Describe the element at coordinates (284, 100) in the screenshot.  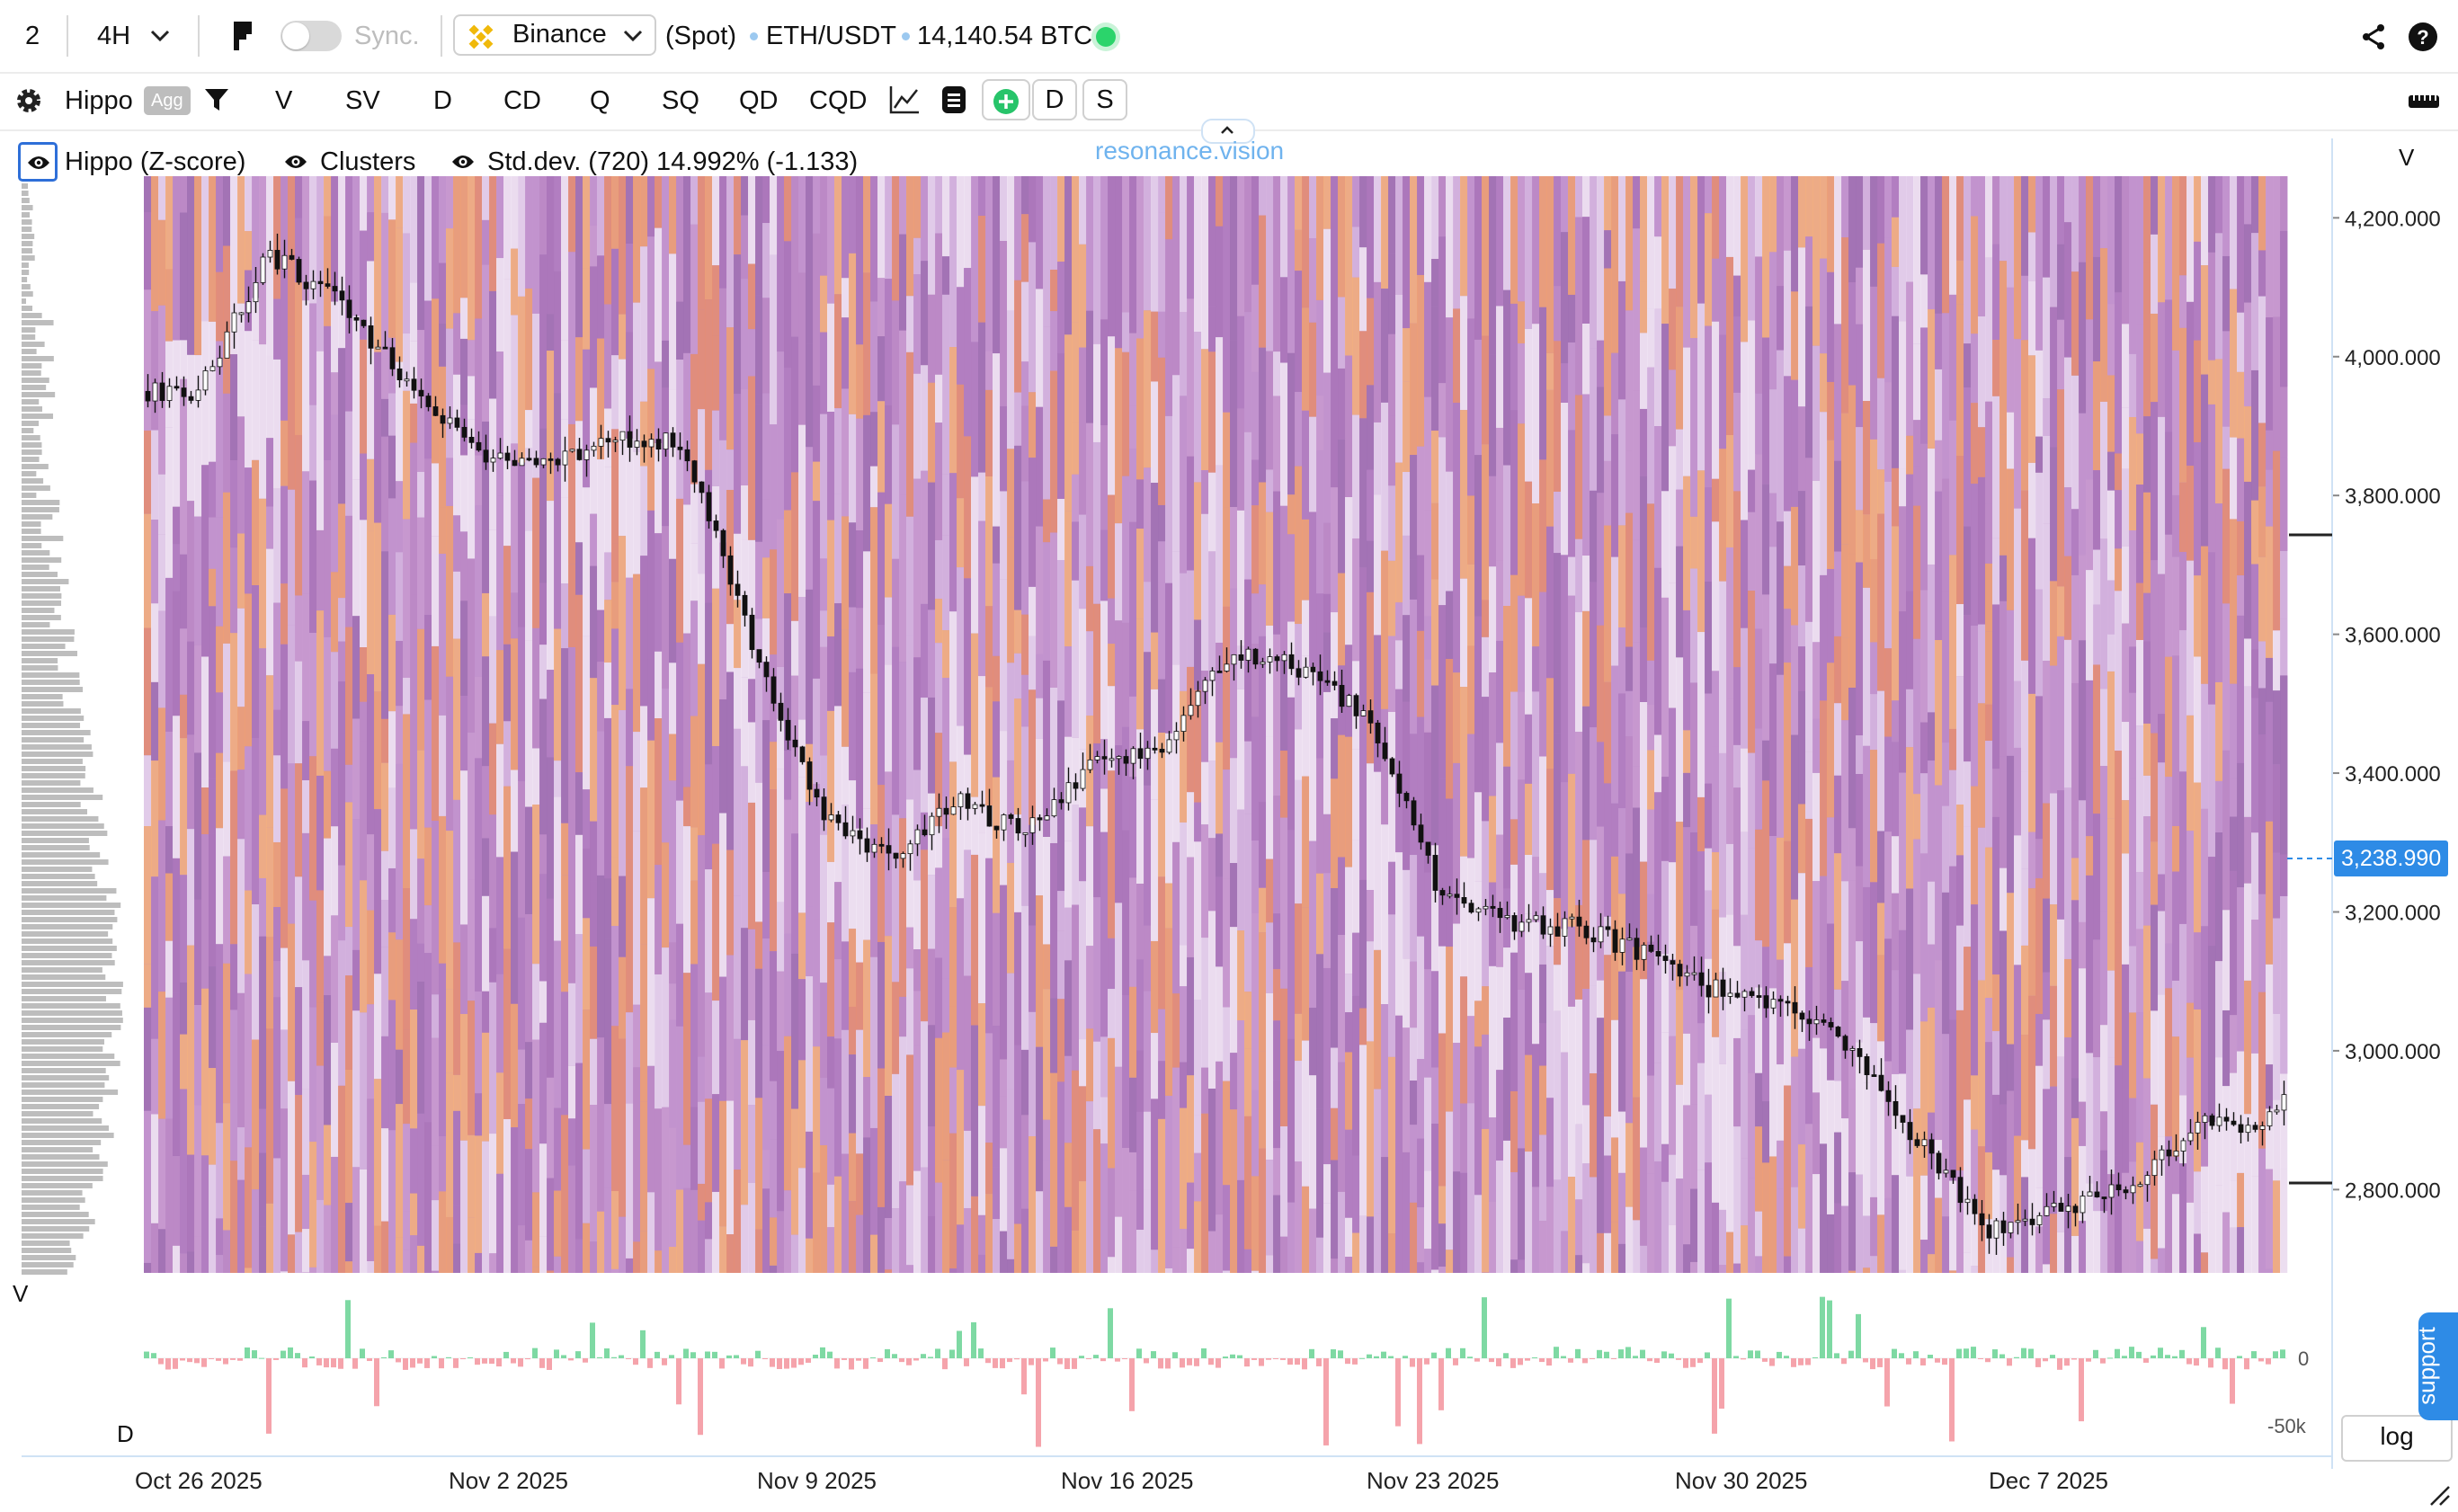
I see `toolbar-button-v: V` at that location.